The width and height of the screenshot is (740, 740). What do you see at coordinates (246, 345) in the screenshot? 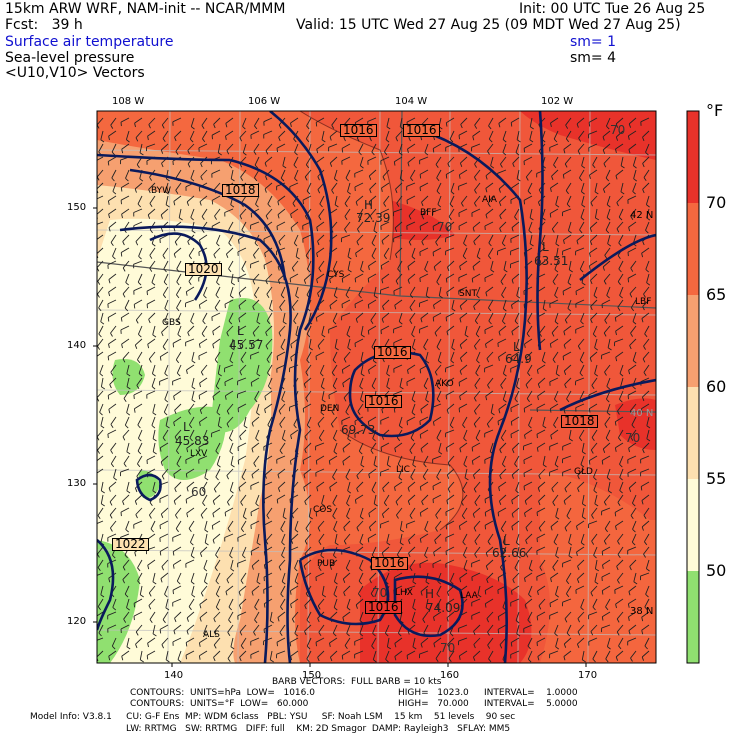
I see `low-center-value: 45.57` at bounding box center [246, 345].